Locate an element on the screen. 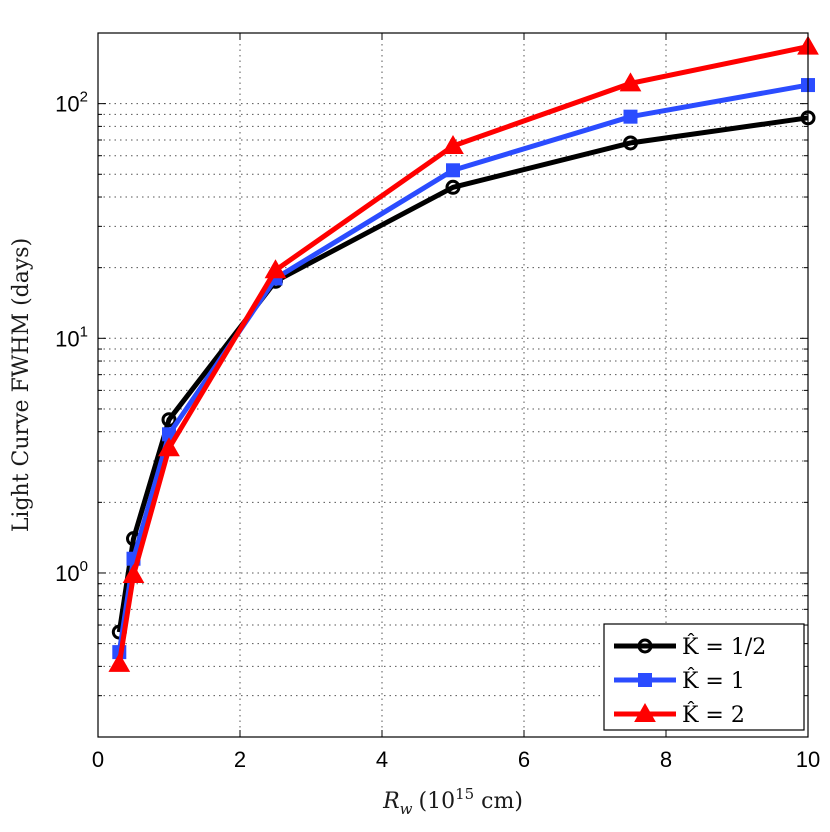 This screenshot has width=830, height=832. x-axis-title-var: R is located at coordinates (391, 801).